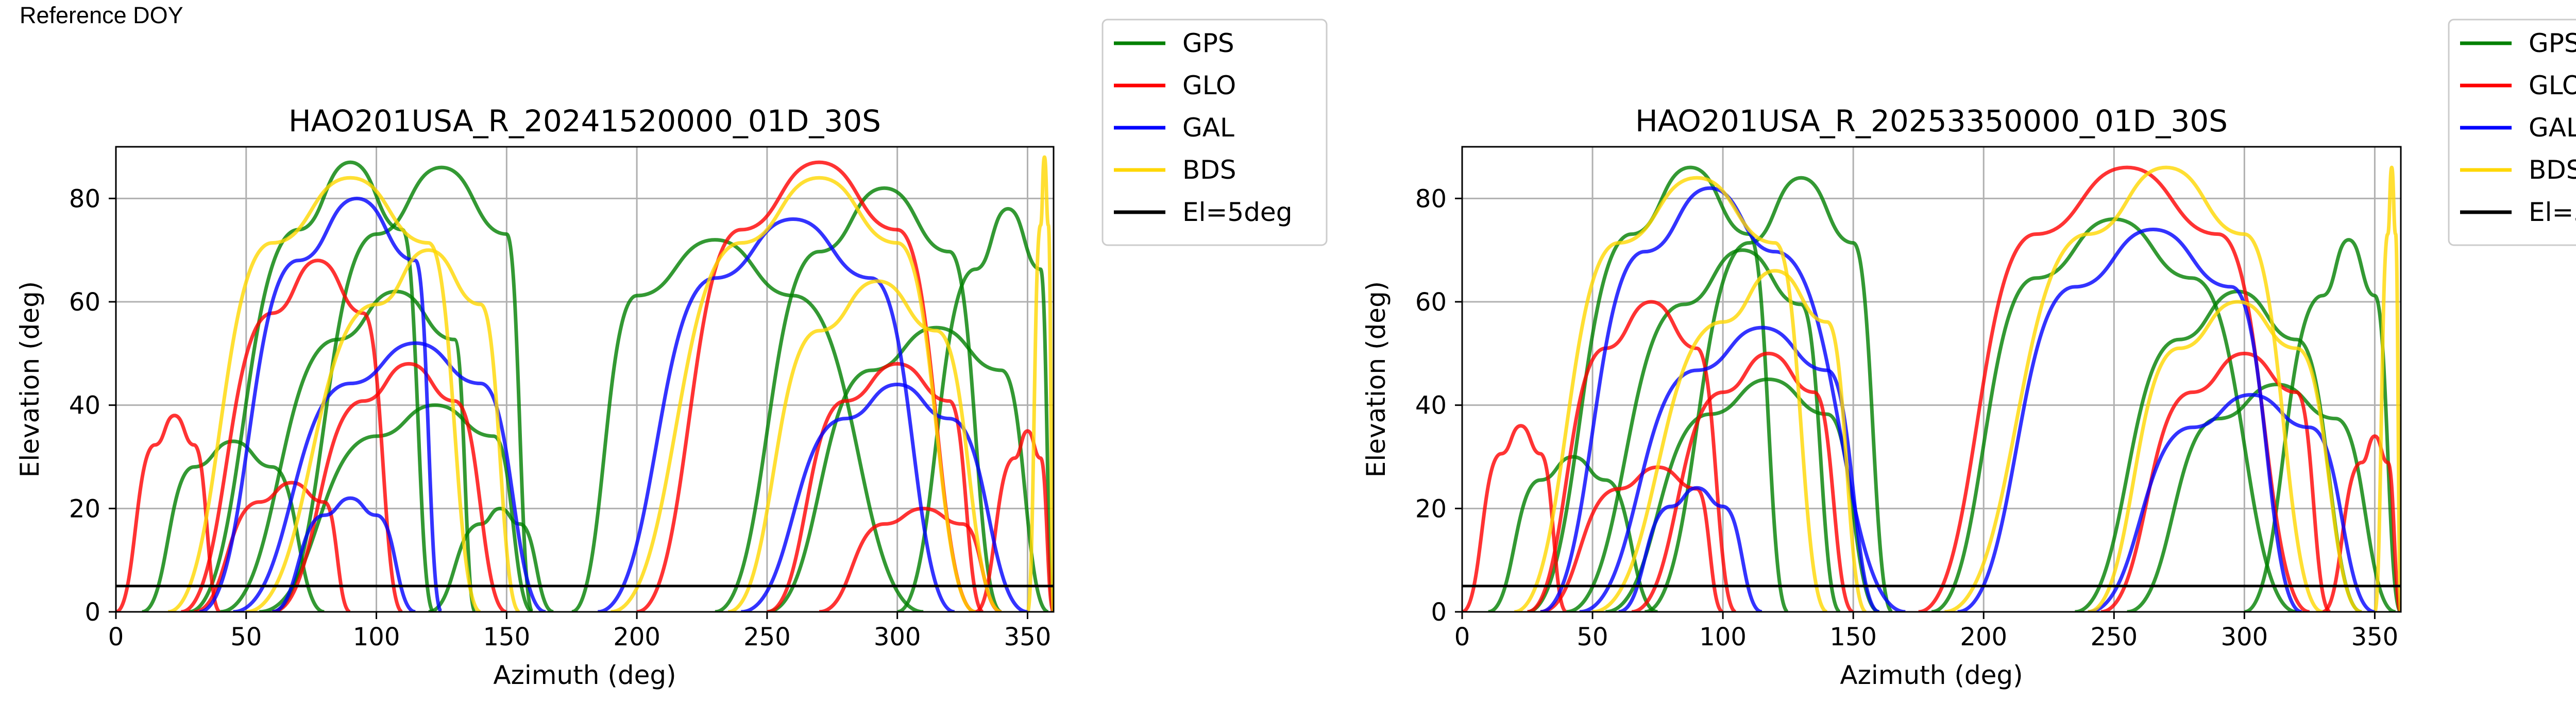  Describe the element at coordinates (585, 121) in the screenshot. I see `chart-title: HAO201USA_R_20241520000_01D_30S` at that location.